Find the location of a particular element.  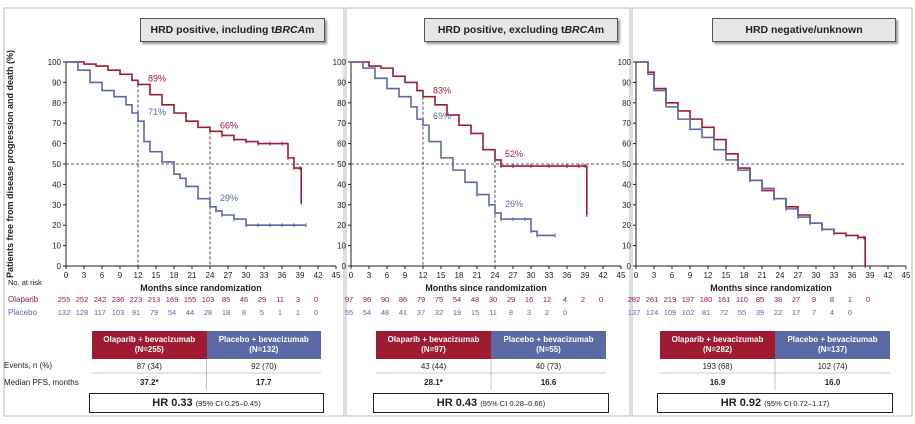

risk-count-olaparib: 1 is located at coordinates (850, 299).